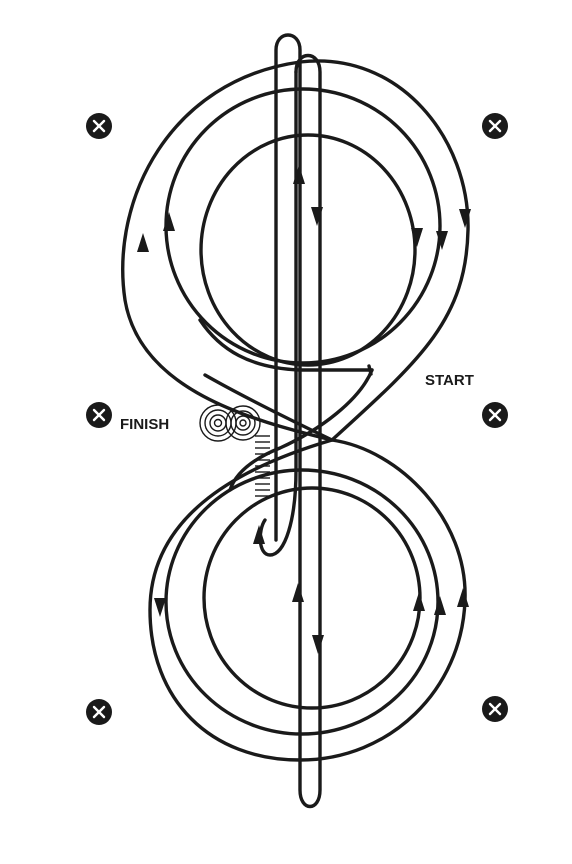  I want to click on top-loop-inner, so click(308, 250).